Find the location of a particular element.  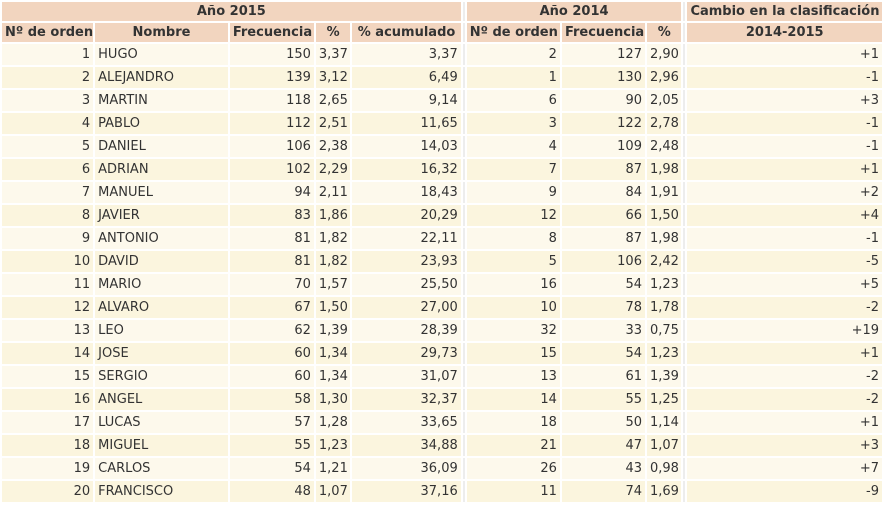

cell-frequency-2015: 60 is located at coordinates (271, 376).